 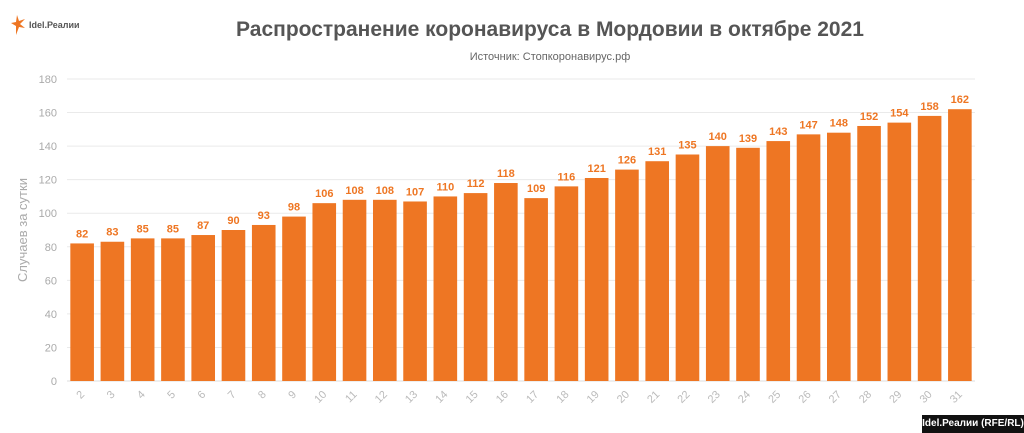 I want to click on data-label: 131, so click(x=657, y=152).